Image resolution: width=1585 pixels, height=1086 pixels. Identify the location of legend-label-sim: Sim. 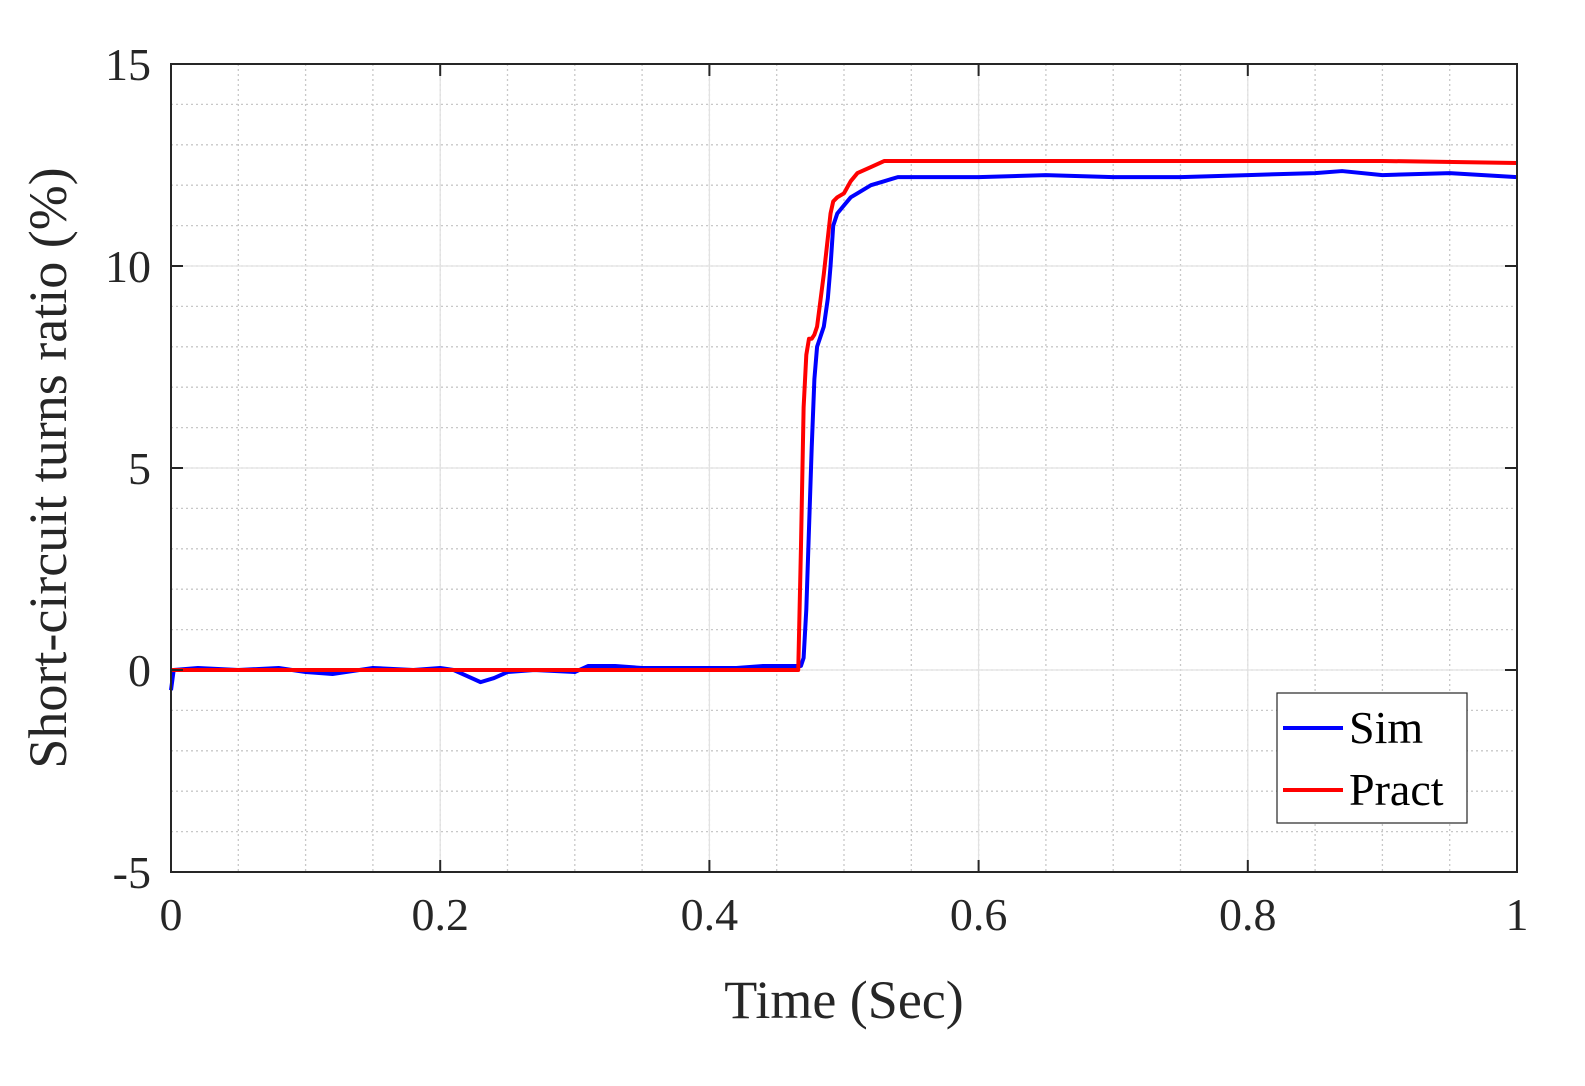
(1386, 727).